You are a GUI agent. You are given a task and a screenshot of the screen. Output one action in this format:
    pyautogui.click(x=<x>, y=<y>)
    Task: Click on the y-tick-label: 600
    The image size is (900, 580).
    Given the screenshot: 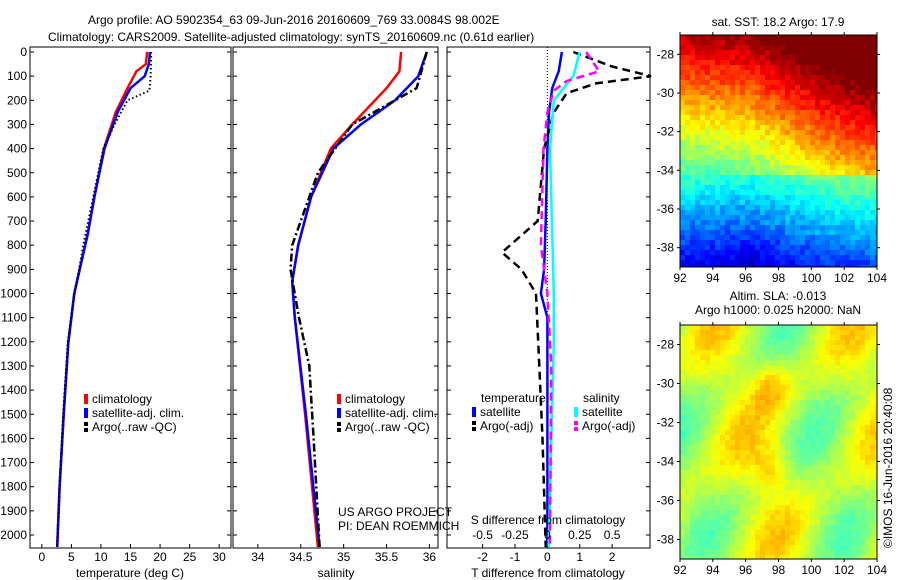 What is the action you would take?
    pyautogui.click(x=17, y=197)
    